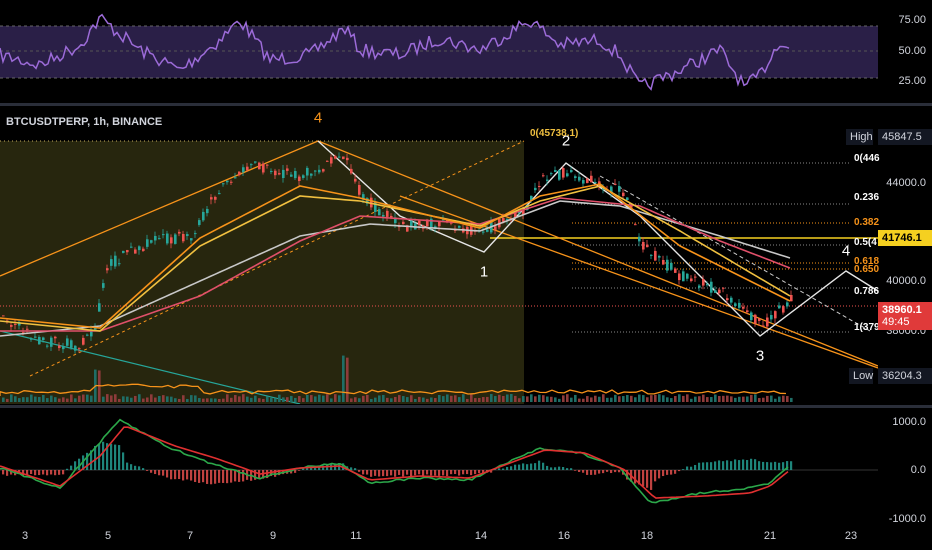  I want to click on fib-label-05: 0.5(4, so click(865, 242).